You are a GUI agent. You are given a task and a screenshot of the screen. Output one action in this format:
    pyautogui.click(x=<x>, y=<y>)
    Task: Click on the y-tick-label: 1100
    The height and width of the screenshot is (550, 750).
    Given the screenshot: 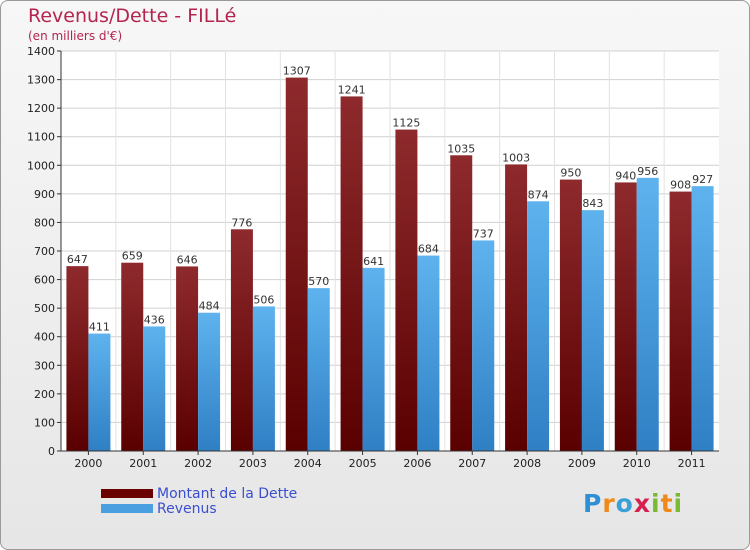 What is the action you would take?
    pyautogui.click(x=41, y=137)
    